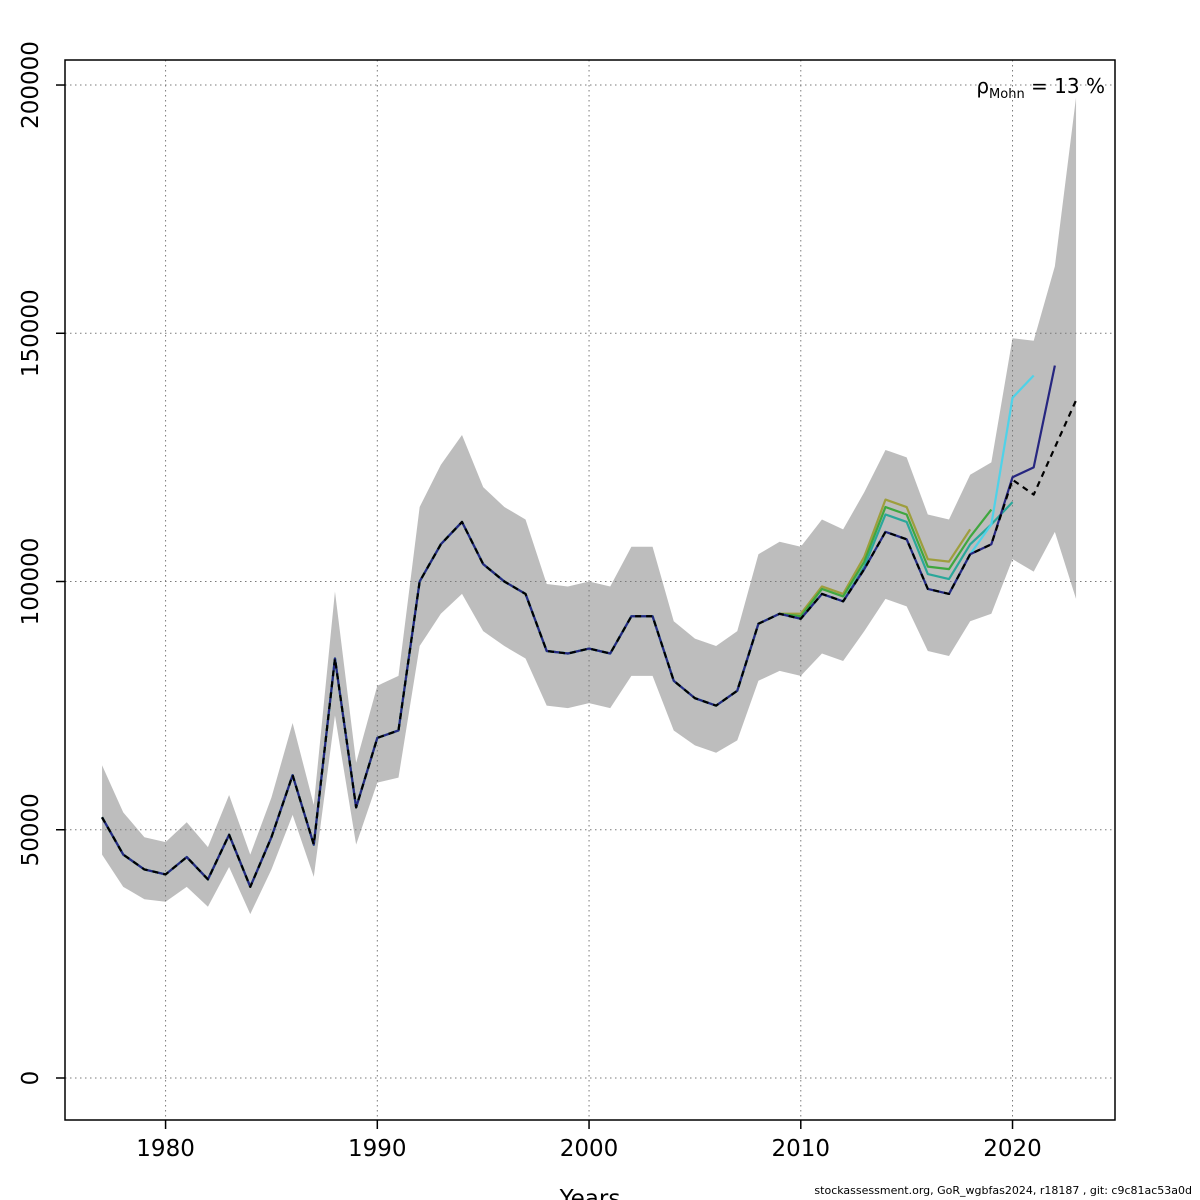 Image resolution: width=1200 pixels, height=1200 pixels. I want to click on rho-value: = 13 %, so click(1064, 86).